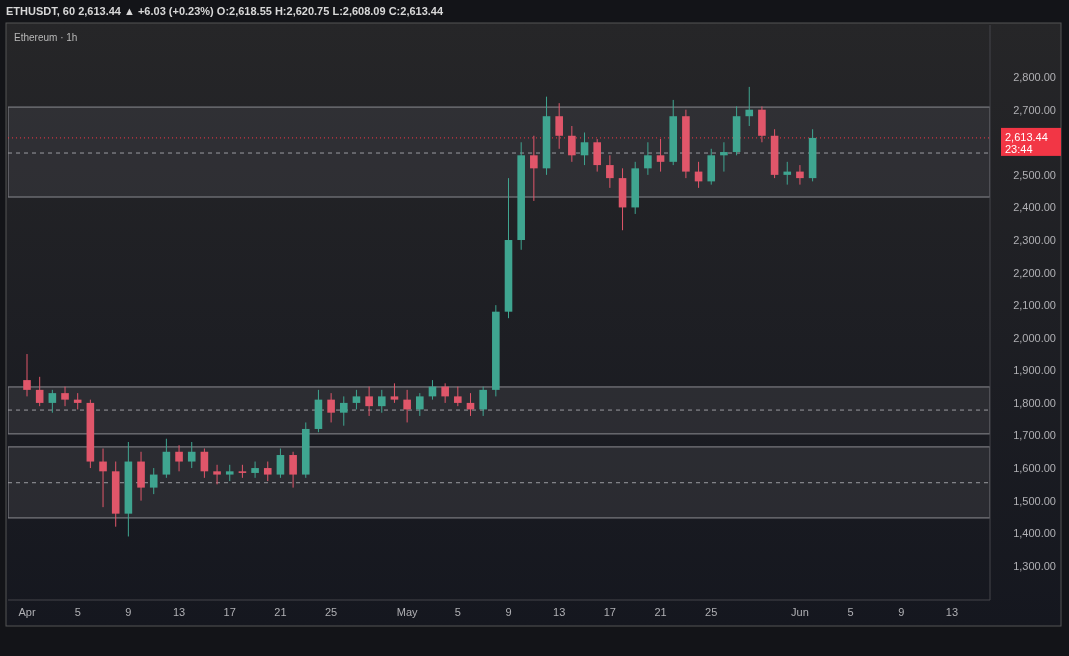 The image size is (1069, 656). I want to click on y-tick-label: 1,500.00, so click(1034, 500).